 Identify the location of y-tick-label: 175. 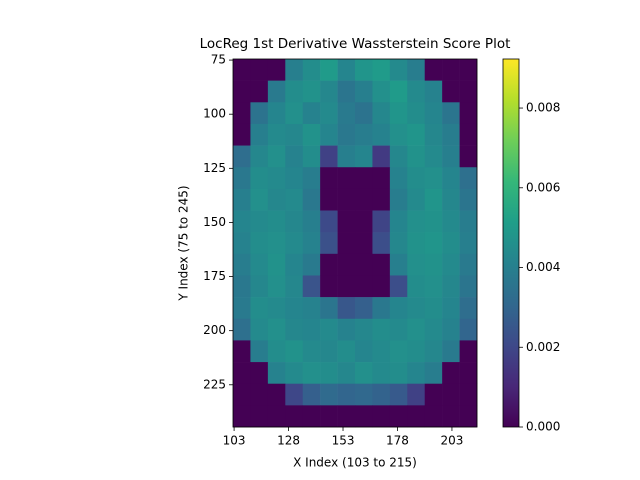
(214, 276).